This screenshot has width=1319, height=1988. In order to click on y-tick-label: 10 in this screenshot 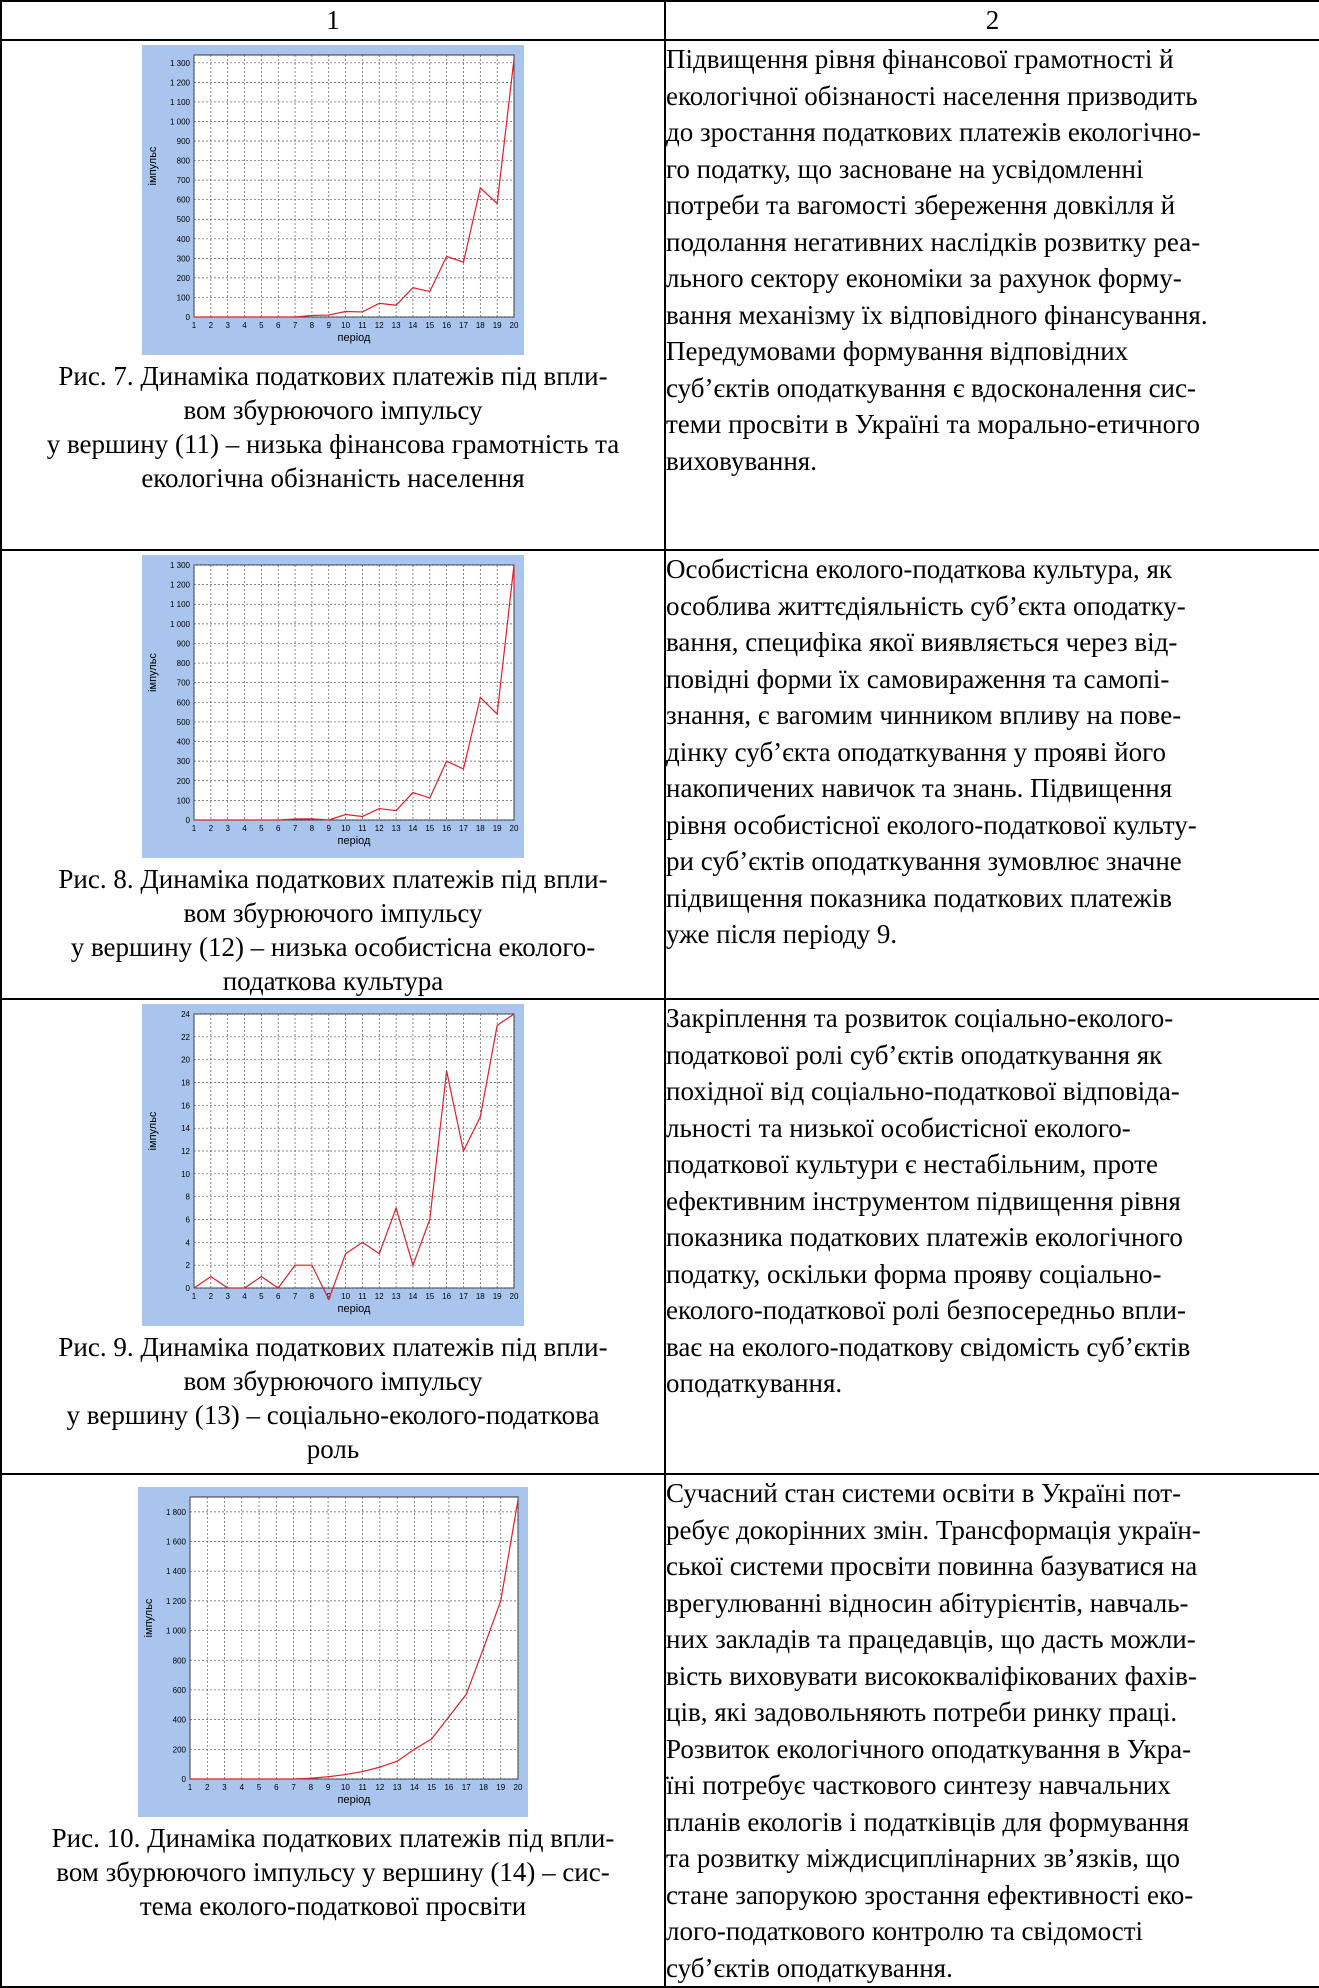, I will do `click(185, 1174)`.